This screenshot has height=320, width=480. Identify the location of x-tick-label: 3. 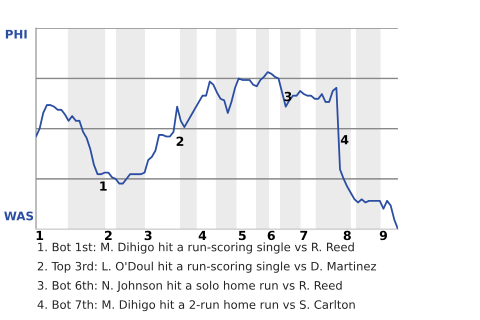
(148, 235).